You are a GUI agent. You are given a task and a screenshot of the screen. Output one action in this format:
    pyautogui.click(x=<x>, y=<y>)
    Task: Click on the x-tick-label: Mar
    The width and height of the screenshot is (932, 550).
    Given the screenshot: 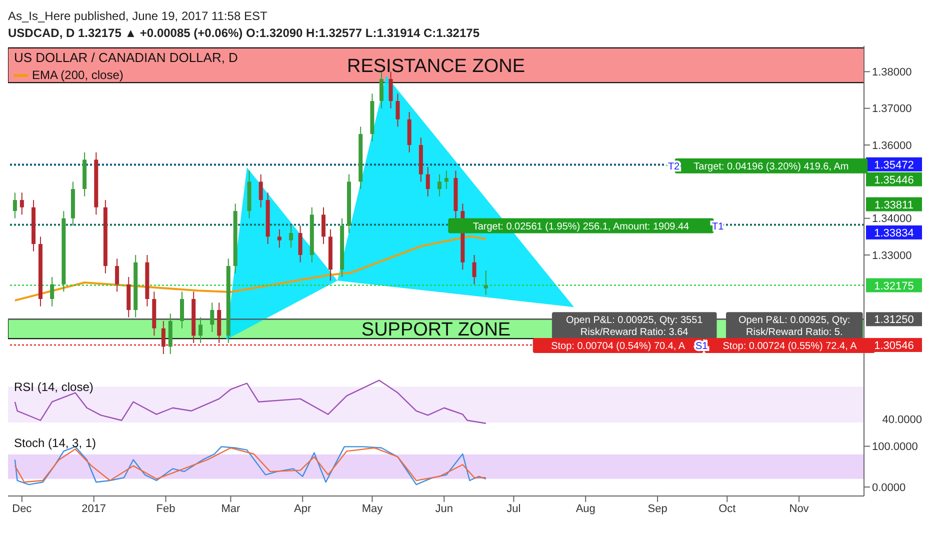 What is the action you would take?
    pyautogui.click(x=231, y=508)
    